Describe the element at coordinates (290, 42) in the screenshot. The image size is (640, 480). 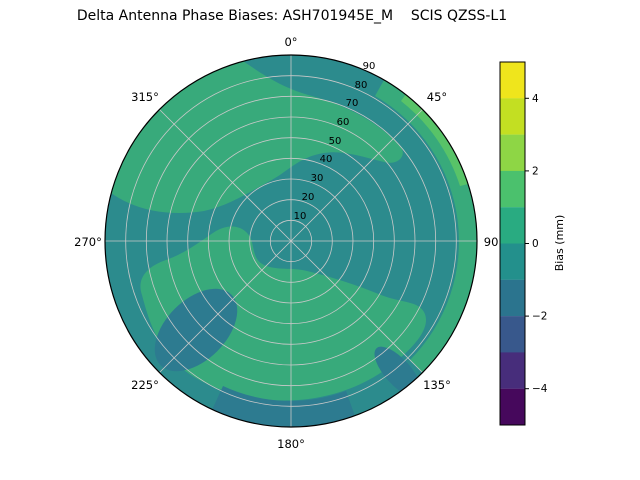
I see `azimuth-label-0: 0°` at that location.